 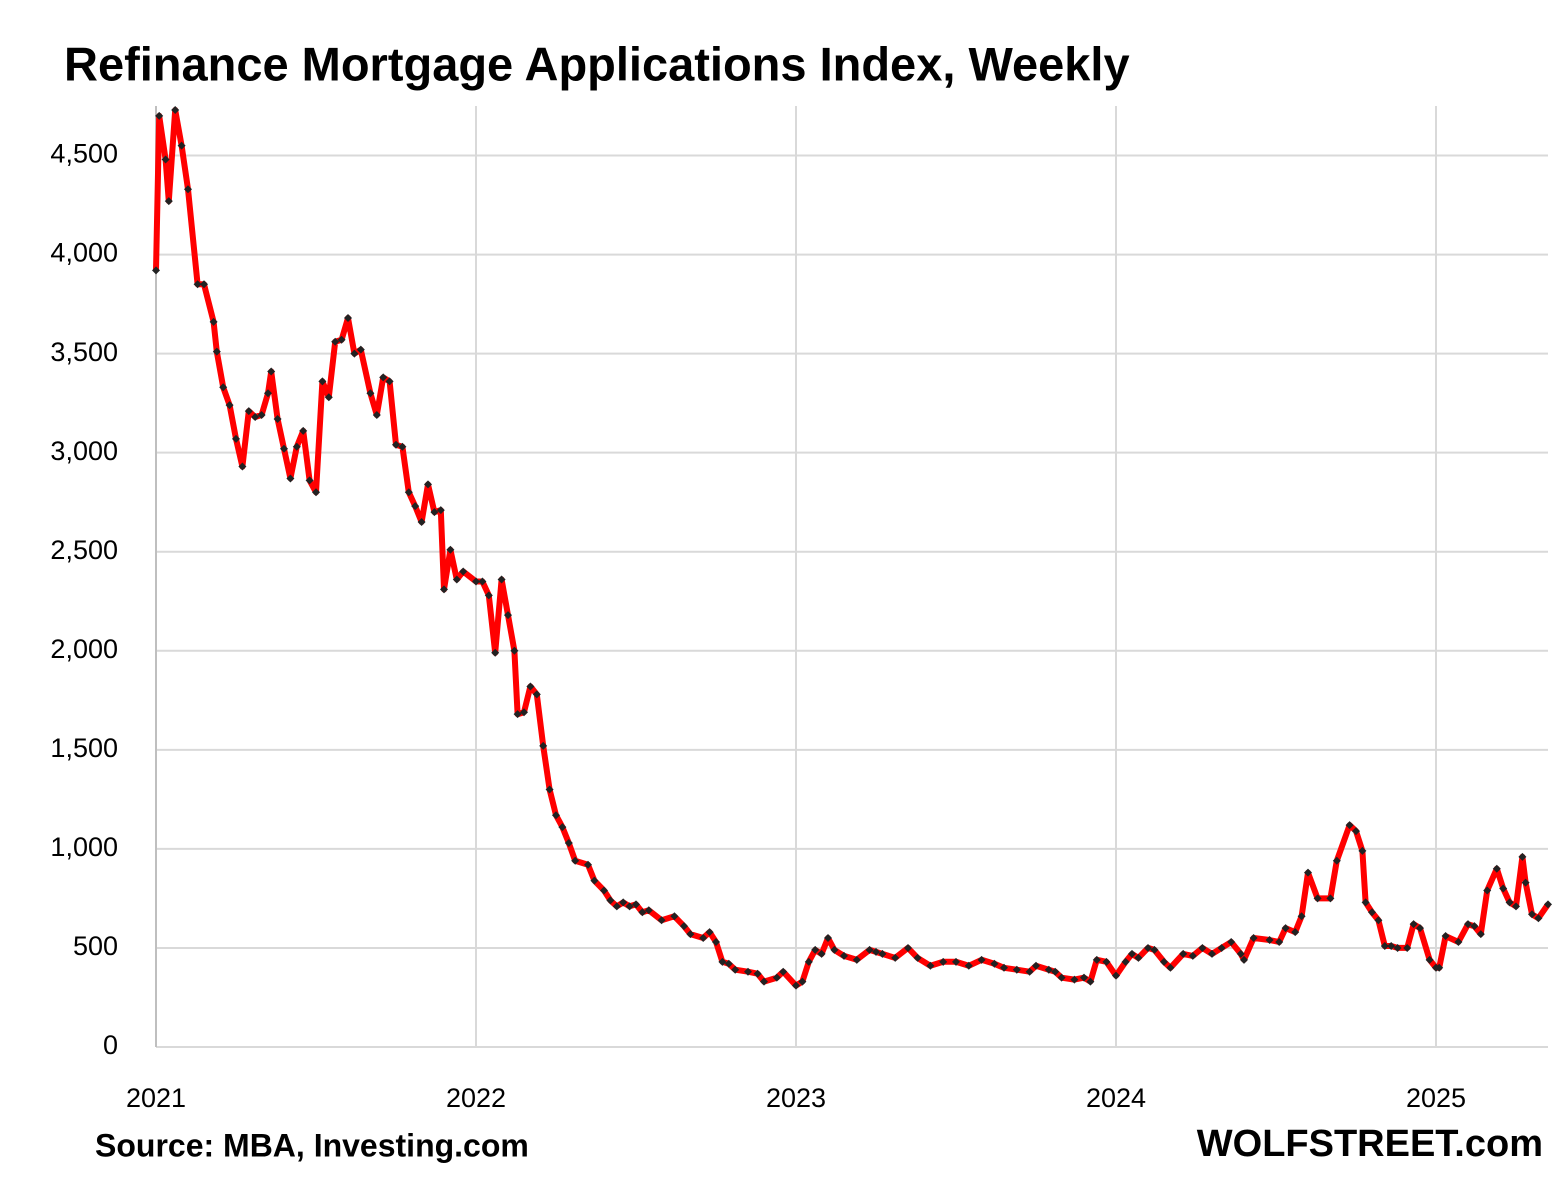 What do you see at coordinates (84, 352) in the screenshot?
I see `y-tick-label: 3,500` at bounding box center [84, 352].